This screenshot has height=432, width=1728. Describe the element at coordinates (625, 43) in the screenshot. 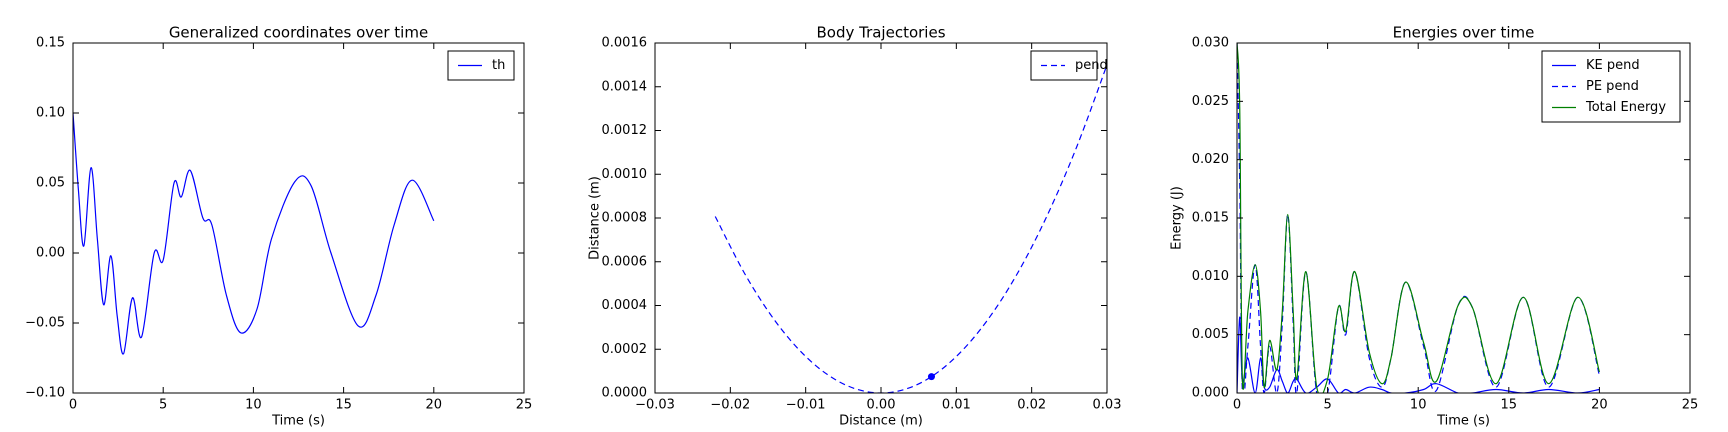

I see `y-tick-label: 0.0016` at that location.